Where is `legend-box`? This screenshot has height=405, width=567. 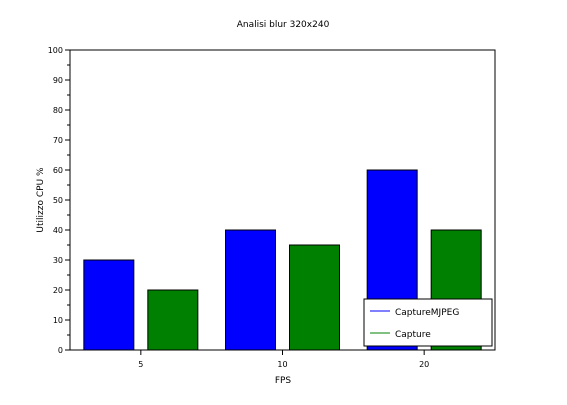 legend-box is located at coordinates (428, 322).